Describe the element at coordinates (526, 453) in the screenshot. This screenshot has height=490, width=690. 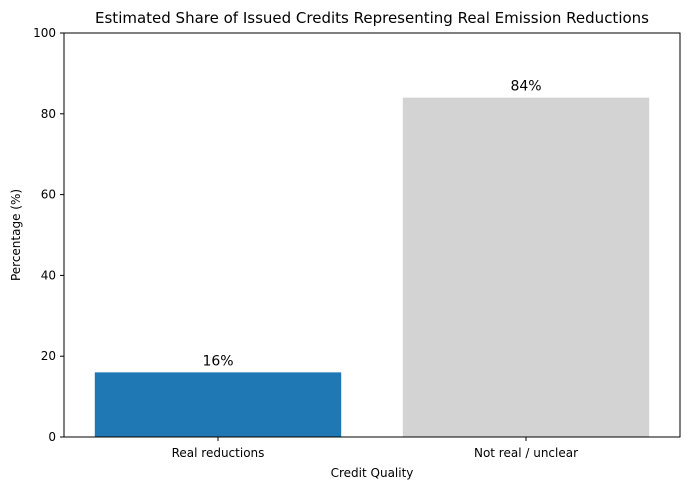
I see `x-tick-label: Not real / unclear` at that location.